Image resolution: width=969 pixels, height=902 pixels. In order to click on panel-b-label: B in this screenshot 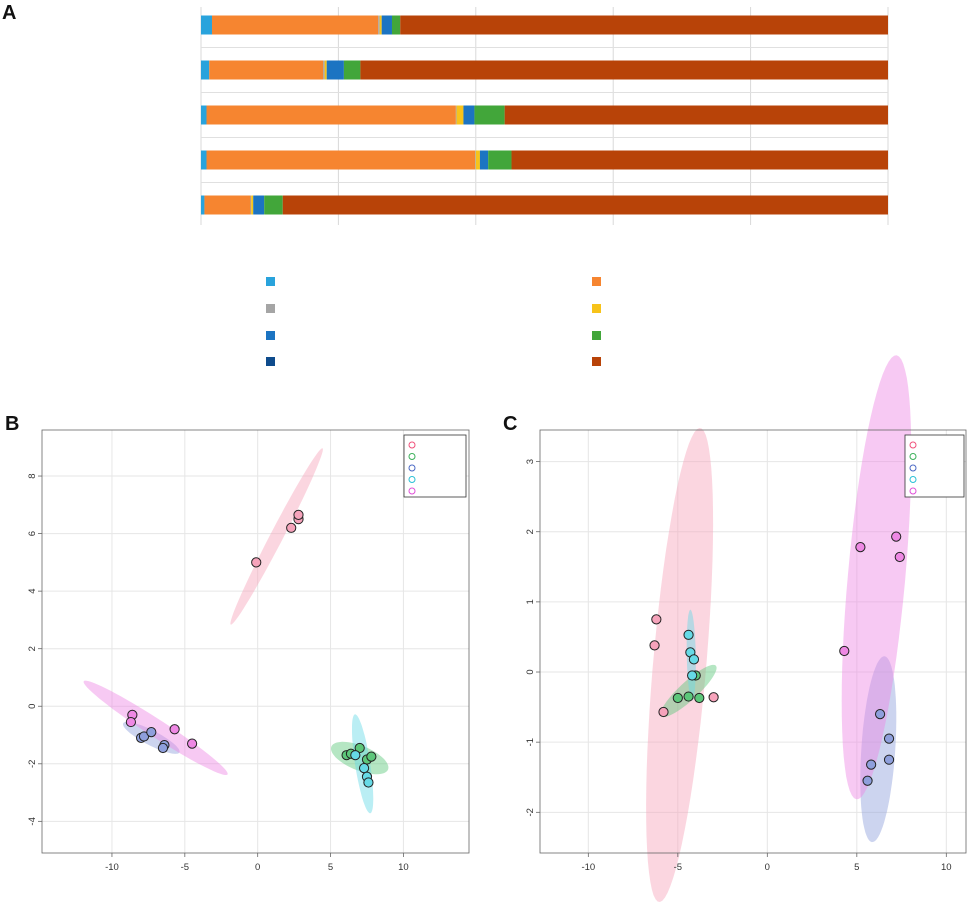, I will do `click(12, 424)`.